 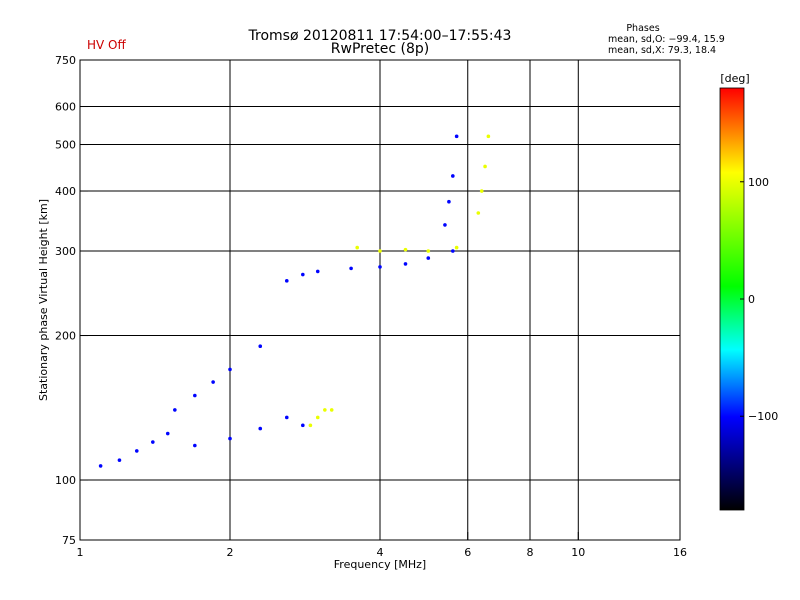 What do you see at coordinates (759, 299) in the screenshot?
I see `colorbar-ticks: 100 0 −100` at bounding box center [759, 299].